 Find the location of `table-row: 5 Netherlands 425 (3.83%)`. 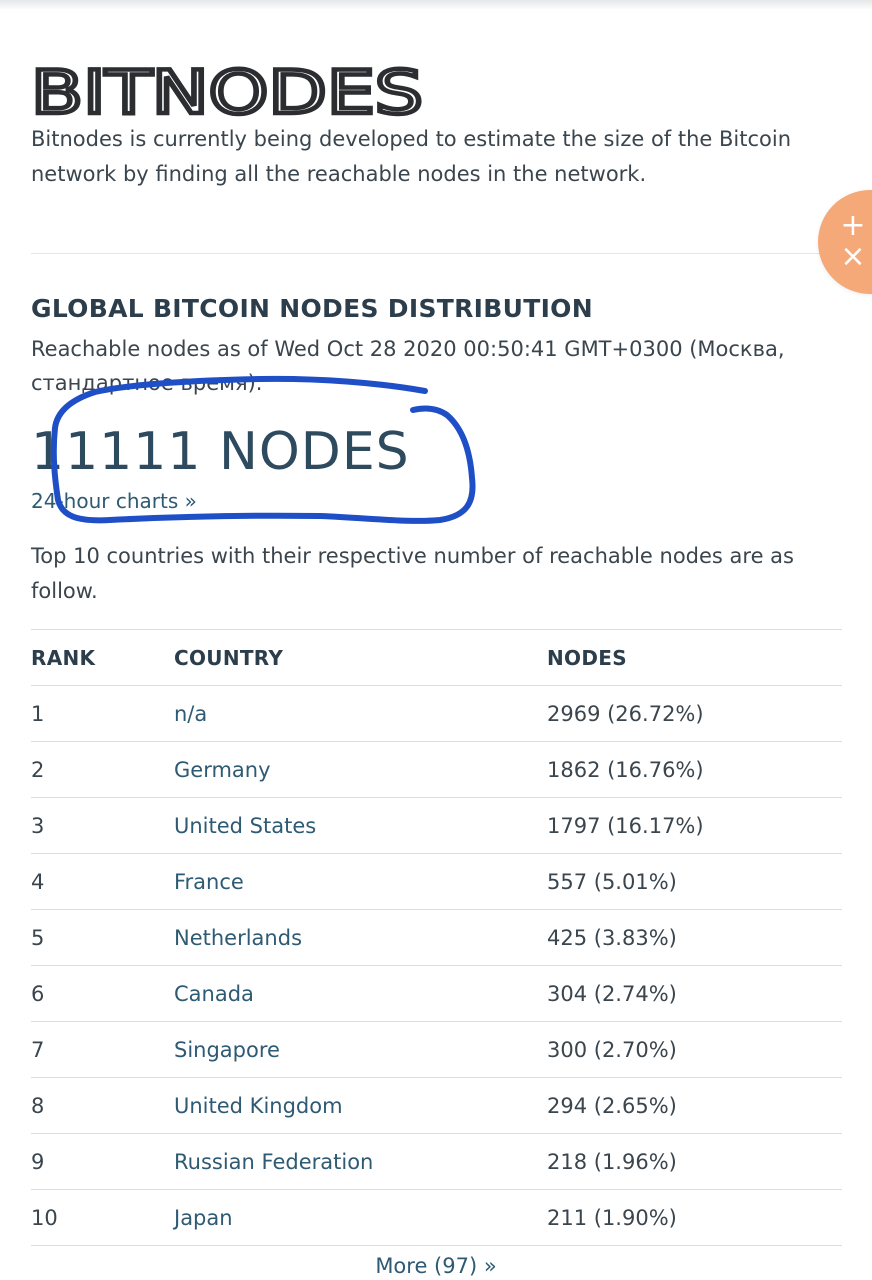

table-row: 5 Netherlands 425 (3.83%) is located at coordinates (436, 937).